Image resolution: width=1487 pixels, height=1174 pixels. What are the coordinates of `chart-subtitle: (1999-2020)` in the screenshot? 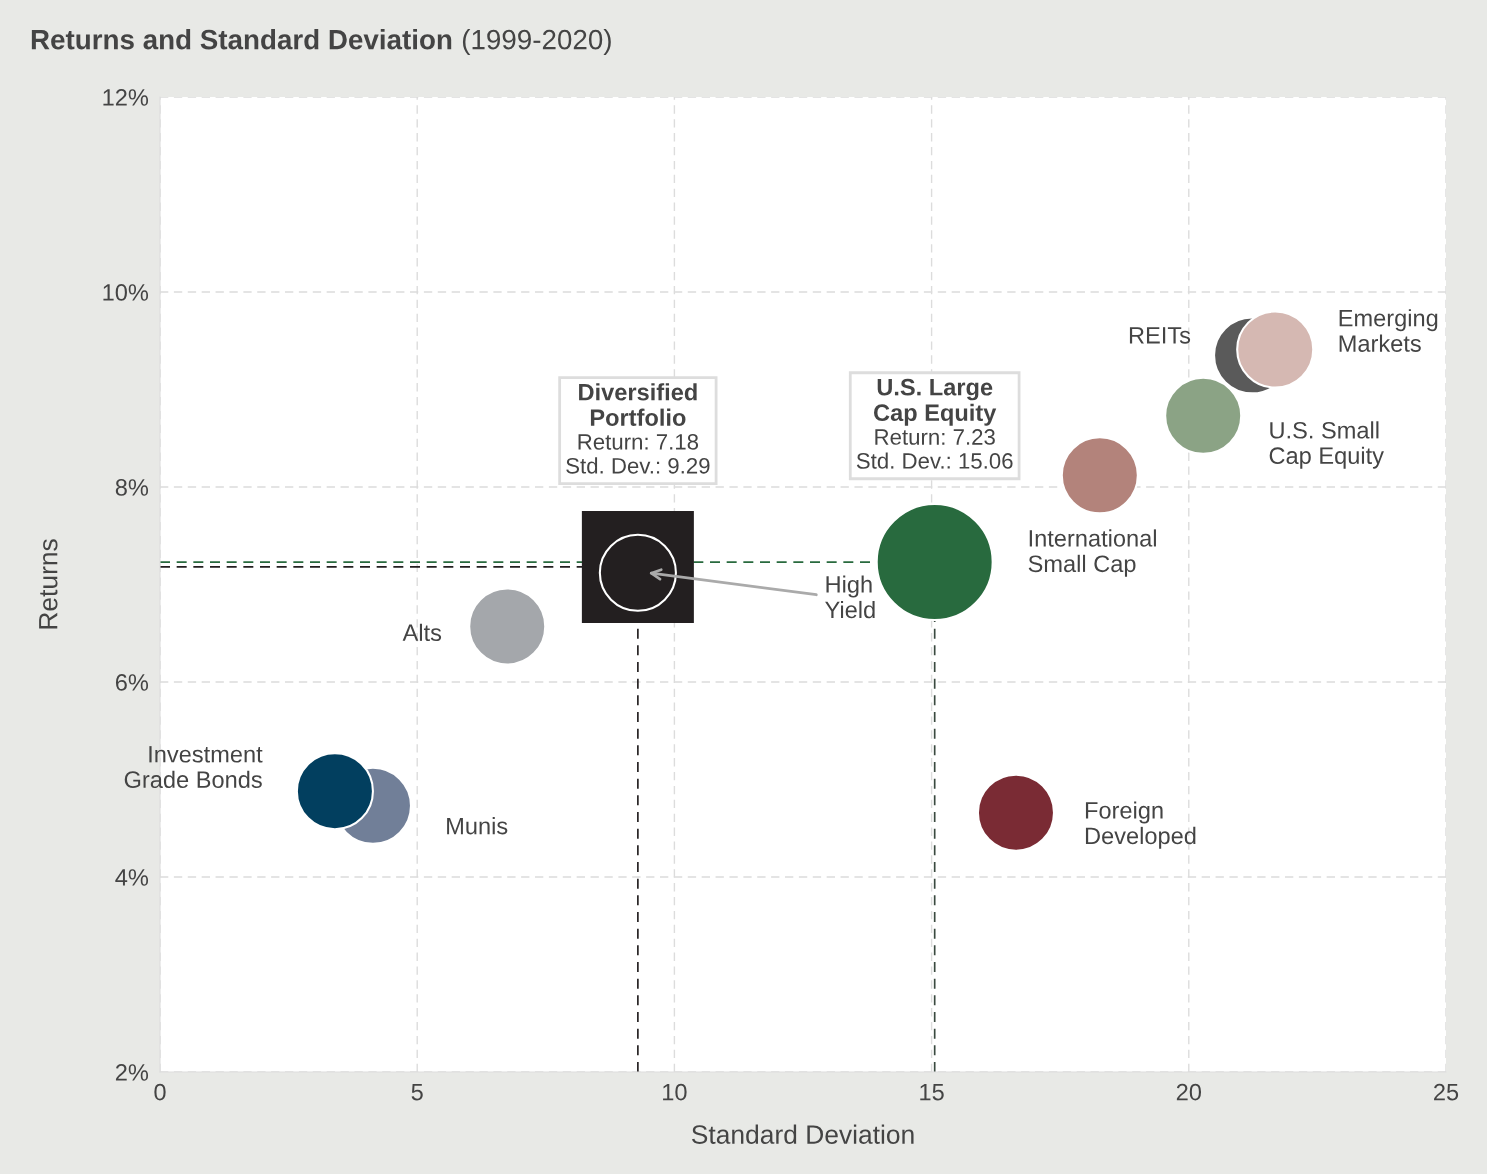 It's located at (536, 42).